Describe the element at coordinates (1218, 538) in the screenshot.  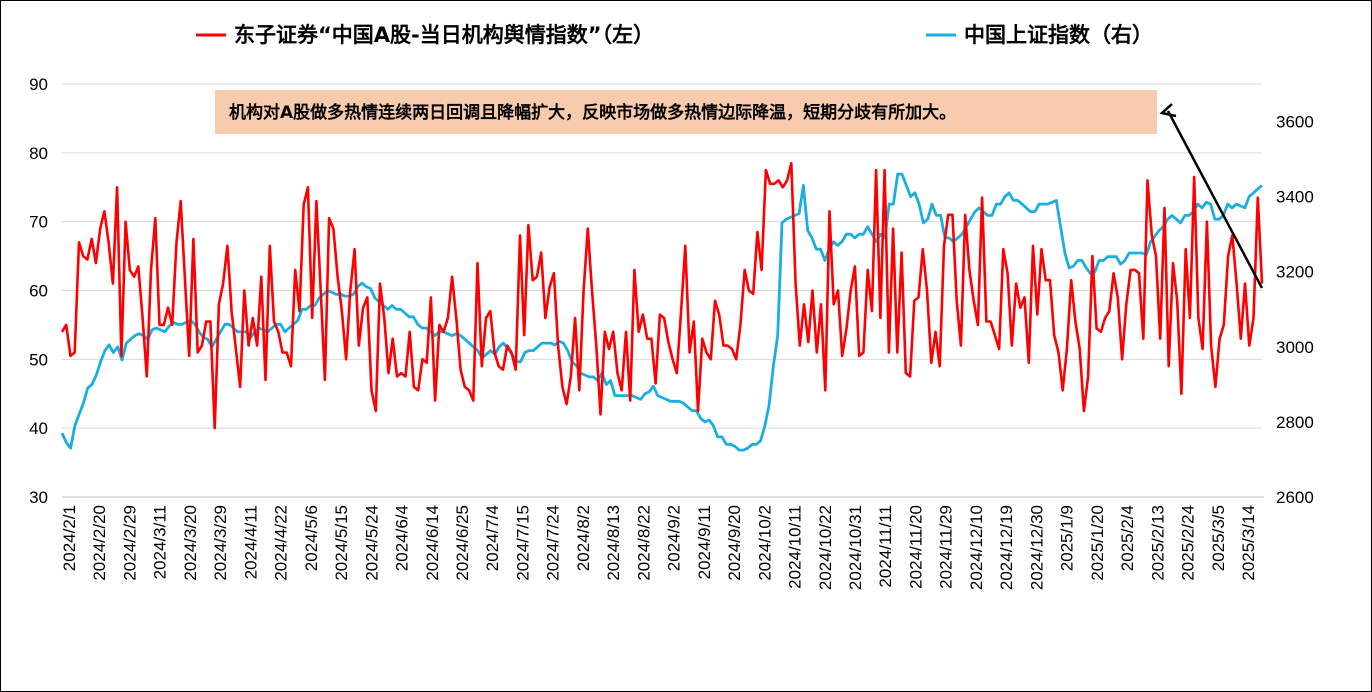
I see `x-axis-tick-label: 2025/3/5` at that location.